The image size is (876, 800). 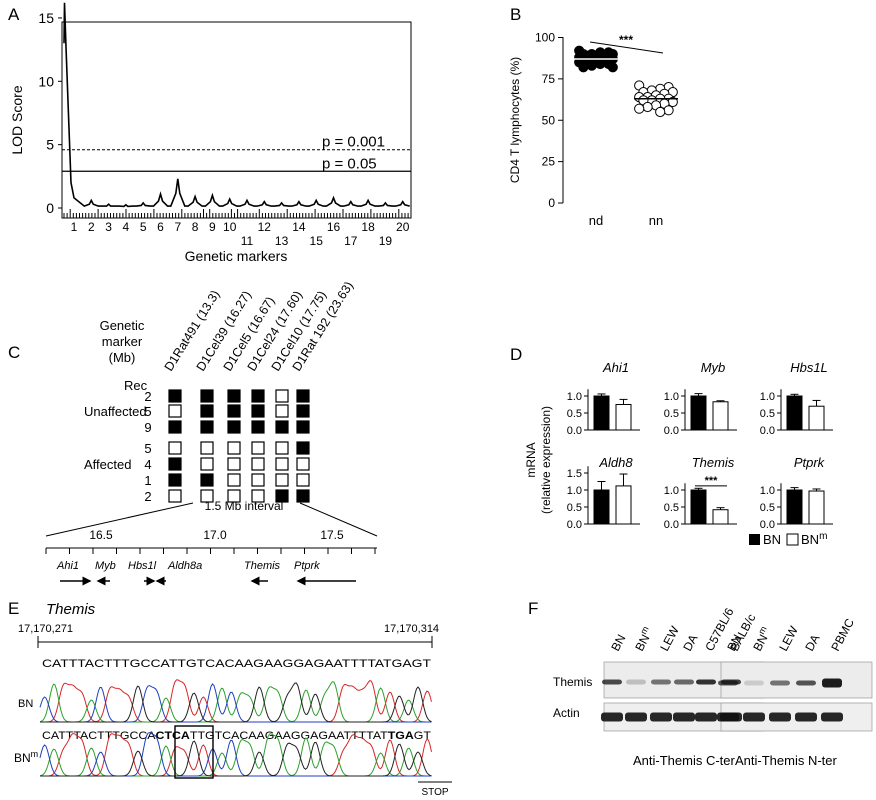 I want to click on chromosome-label: 14, so click(x=299, y=227).